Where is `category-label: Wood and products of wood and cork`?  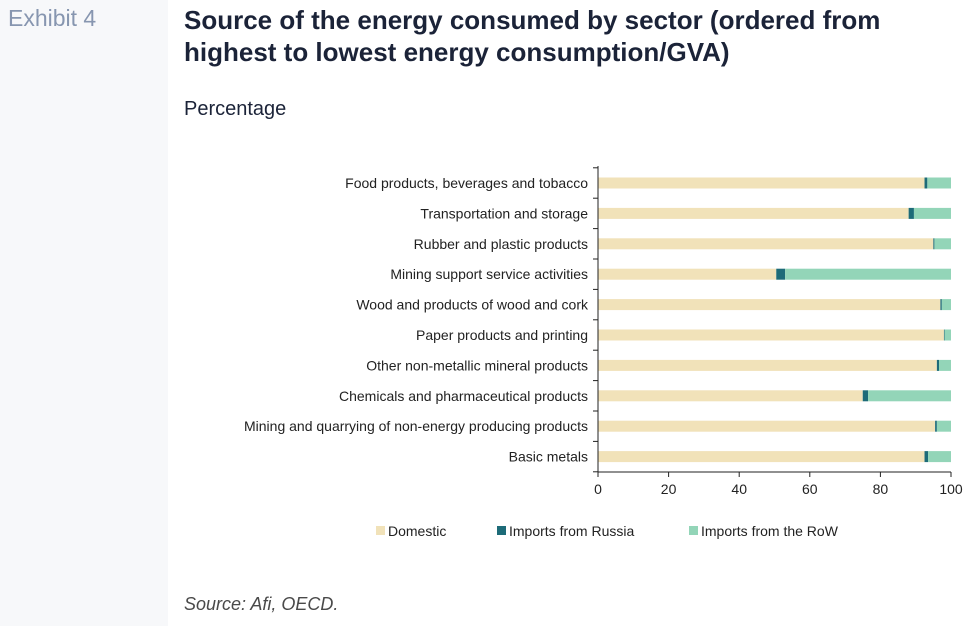 category-label: Wood and products of wood and cork is located at coordinates (472, 305).